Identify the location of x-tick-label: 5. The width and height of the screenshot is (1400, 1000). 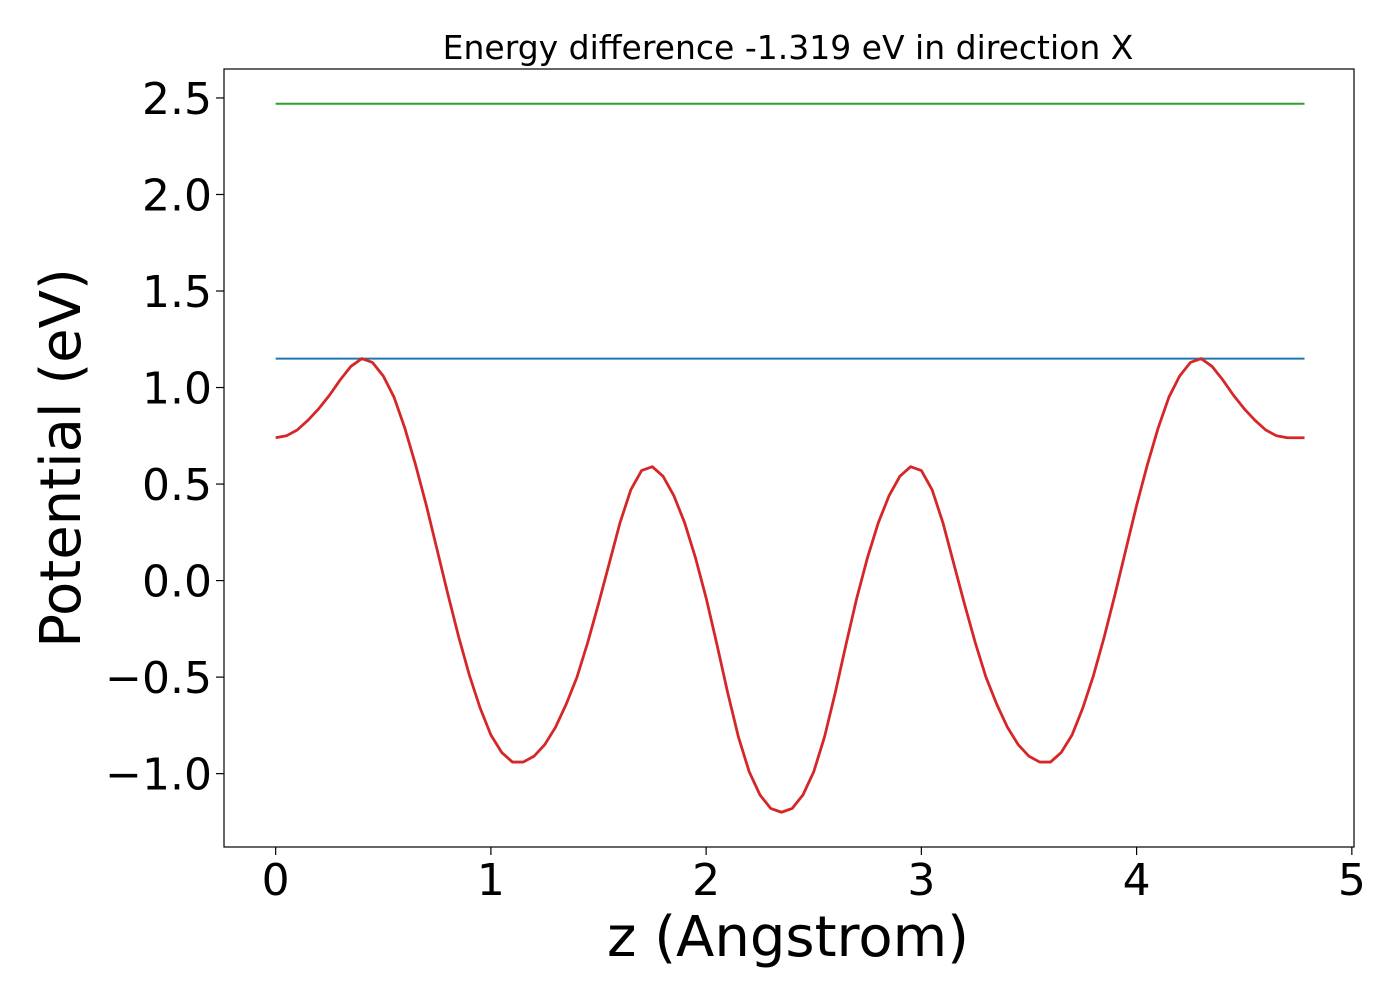
(1352, 880).